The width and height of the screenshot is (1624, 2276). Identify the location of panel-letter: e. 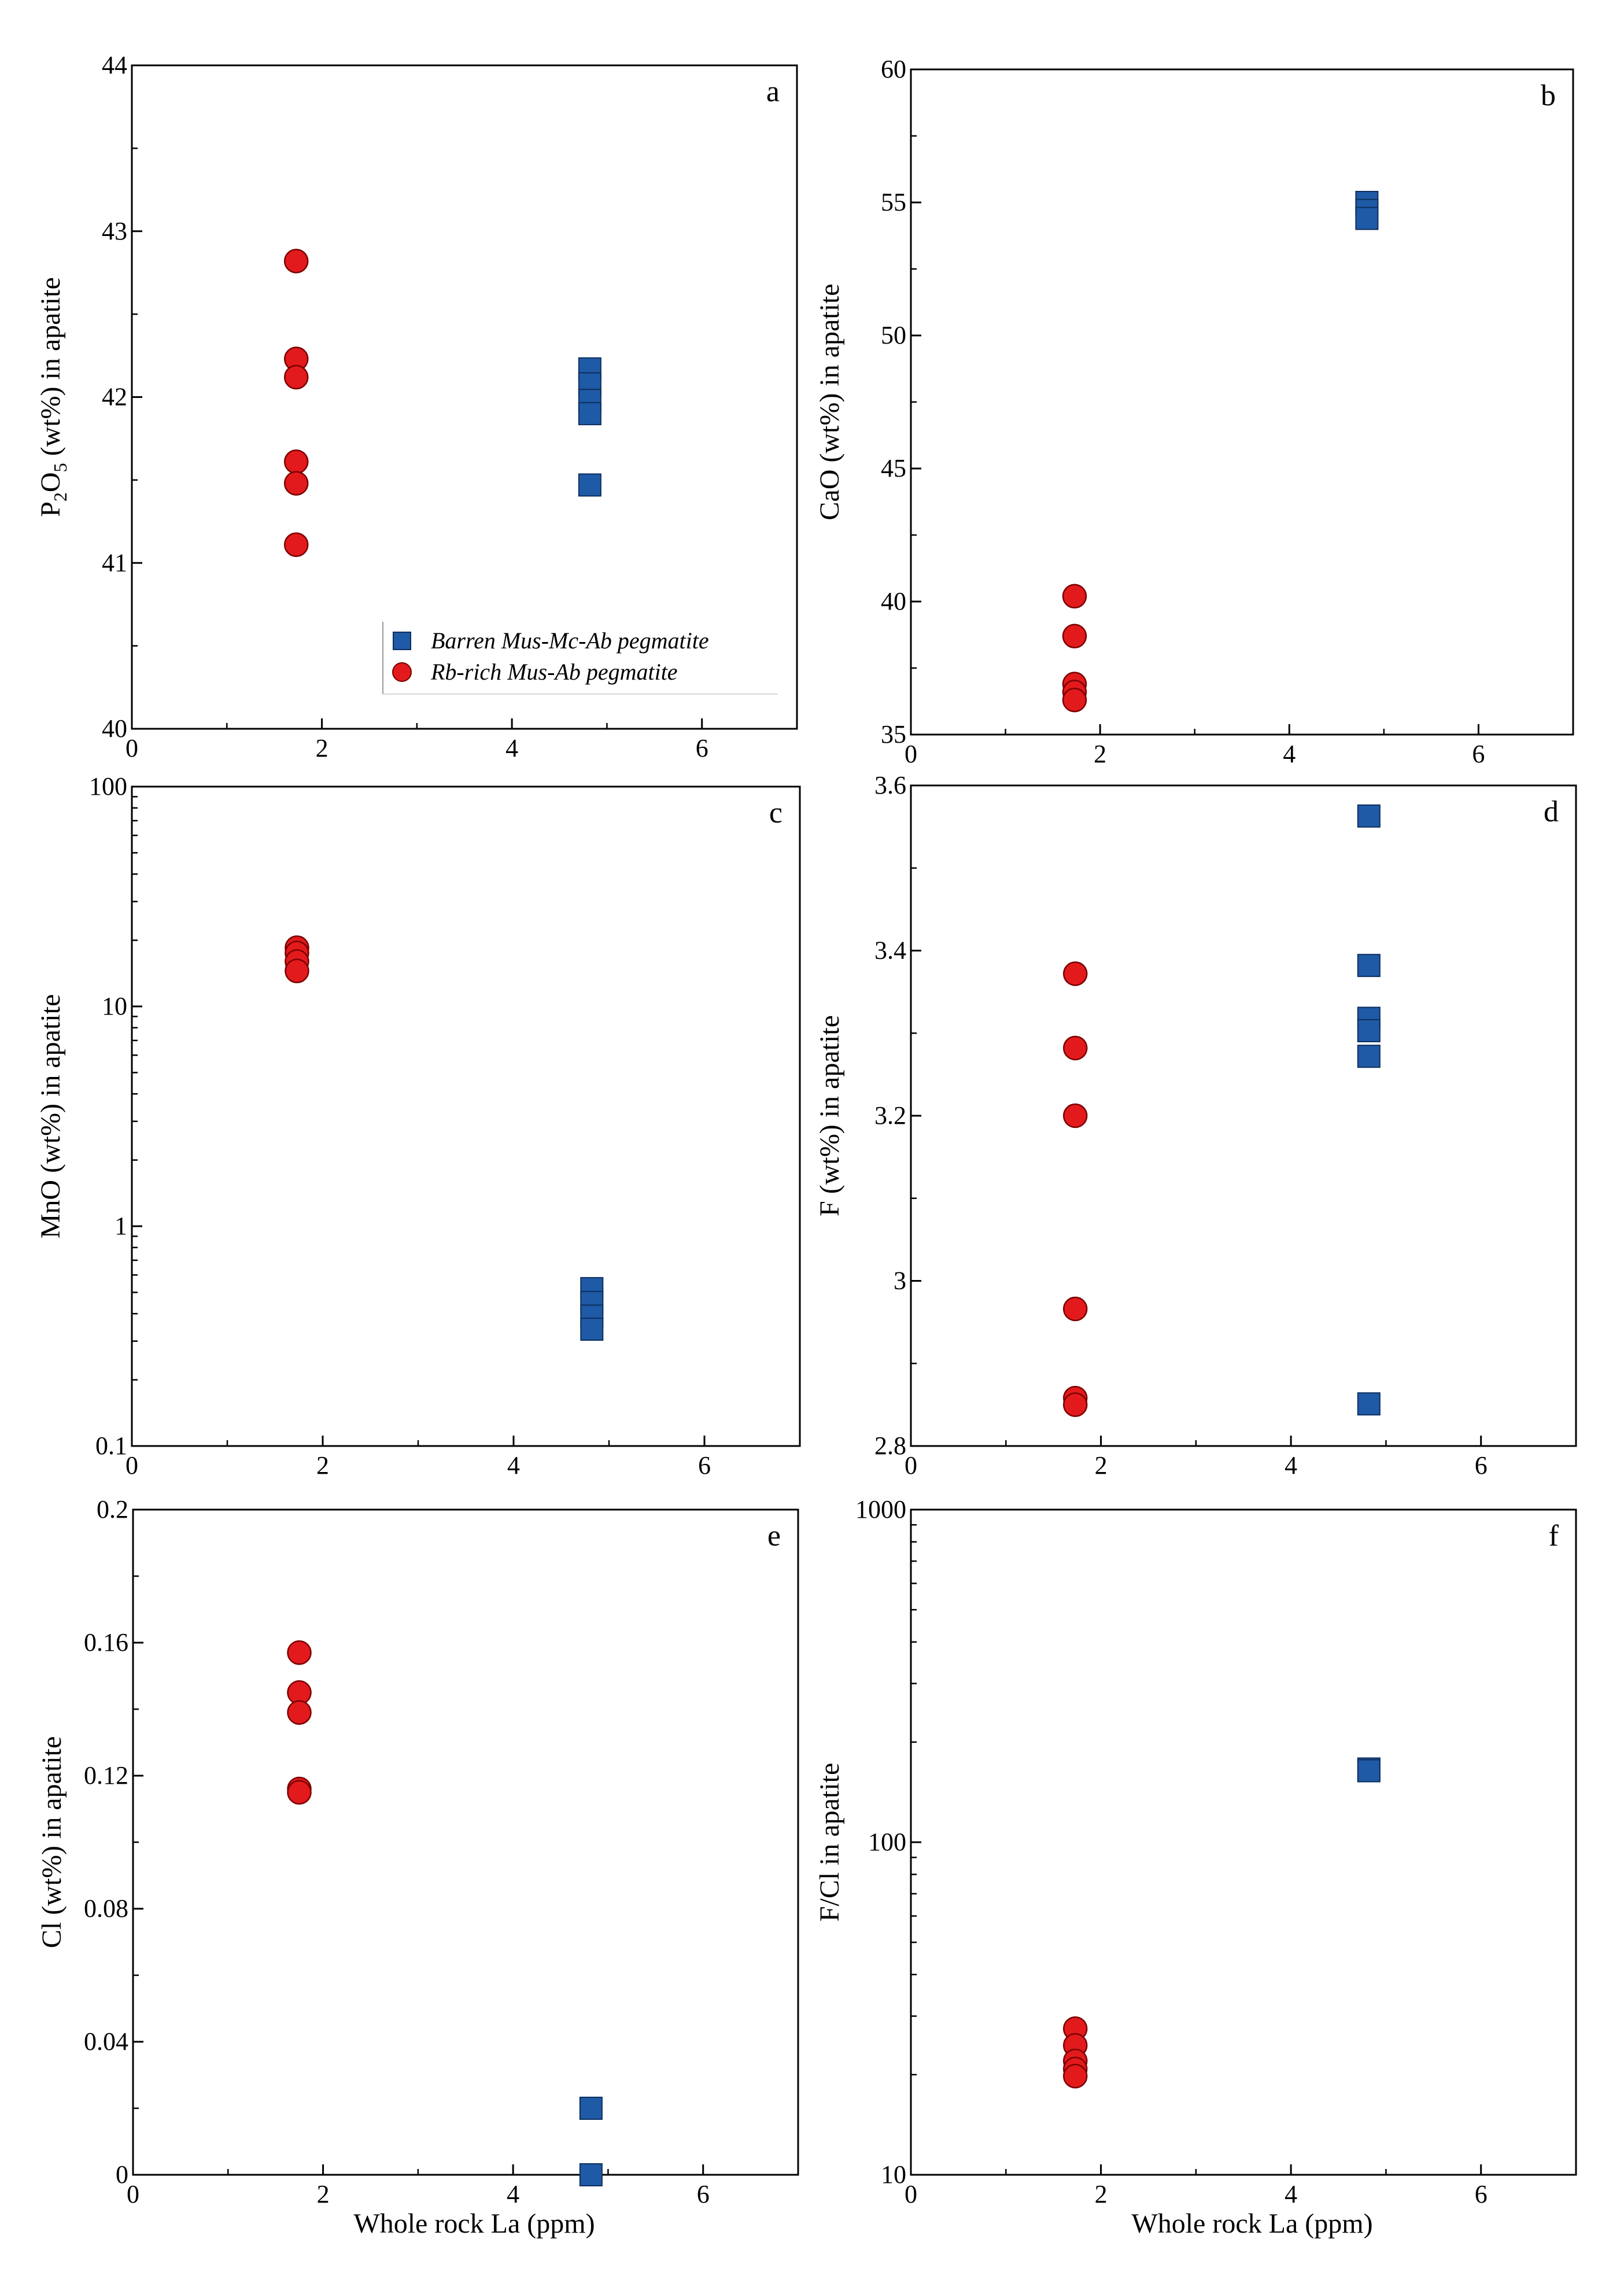
(774, 1535).